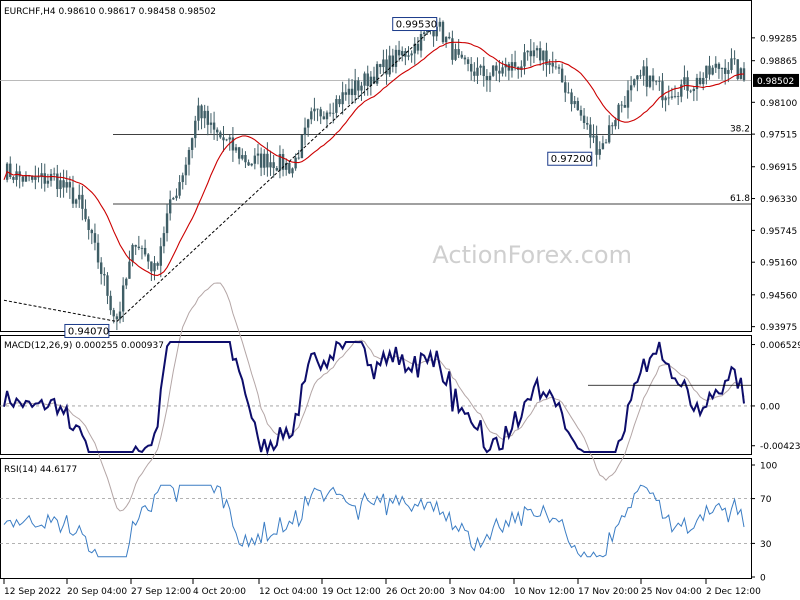  Describe the element at coordinates (733, 592) in the screenshot. I see `time-axis-label: 2 Dec 12:00` at that location.